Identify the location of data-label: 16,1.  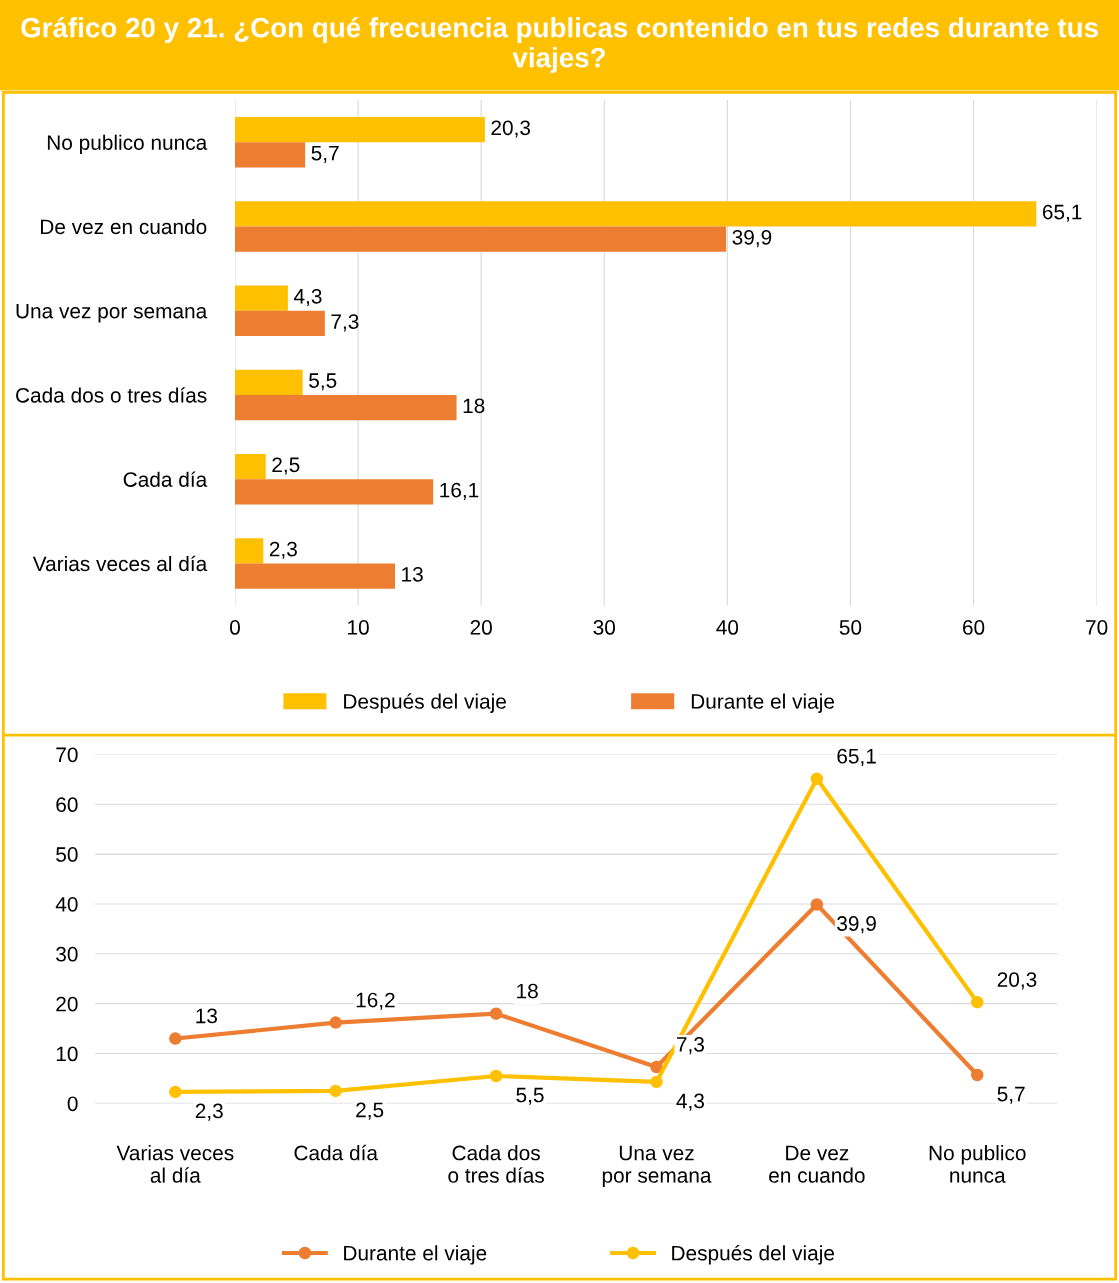
(459, 491).